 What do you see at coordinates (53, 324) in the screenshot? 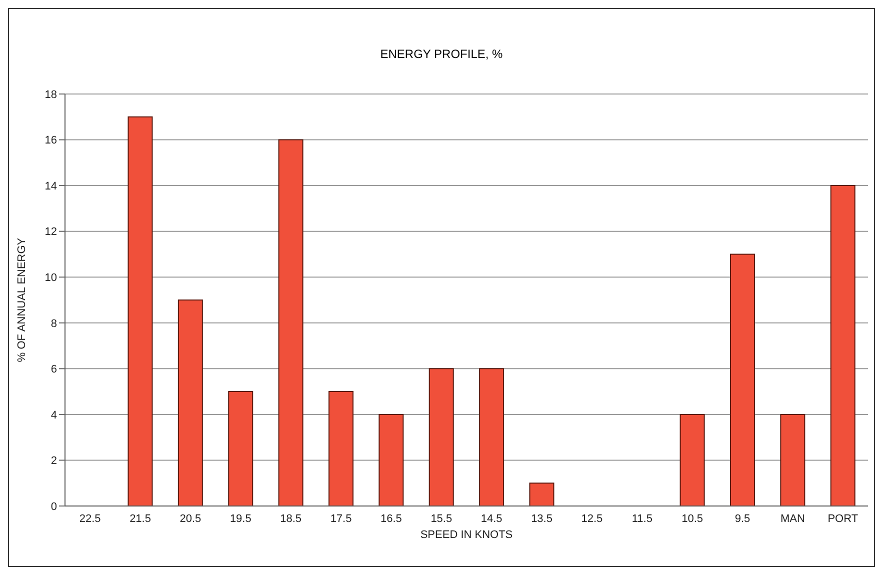
I see `y-tick-label: 8` at bounding box center [53, 324].